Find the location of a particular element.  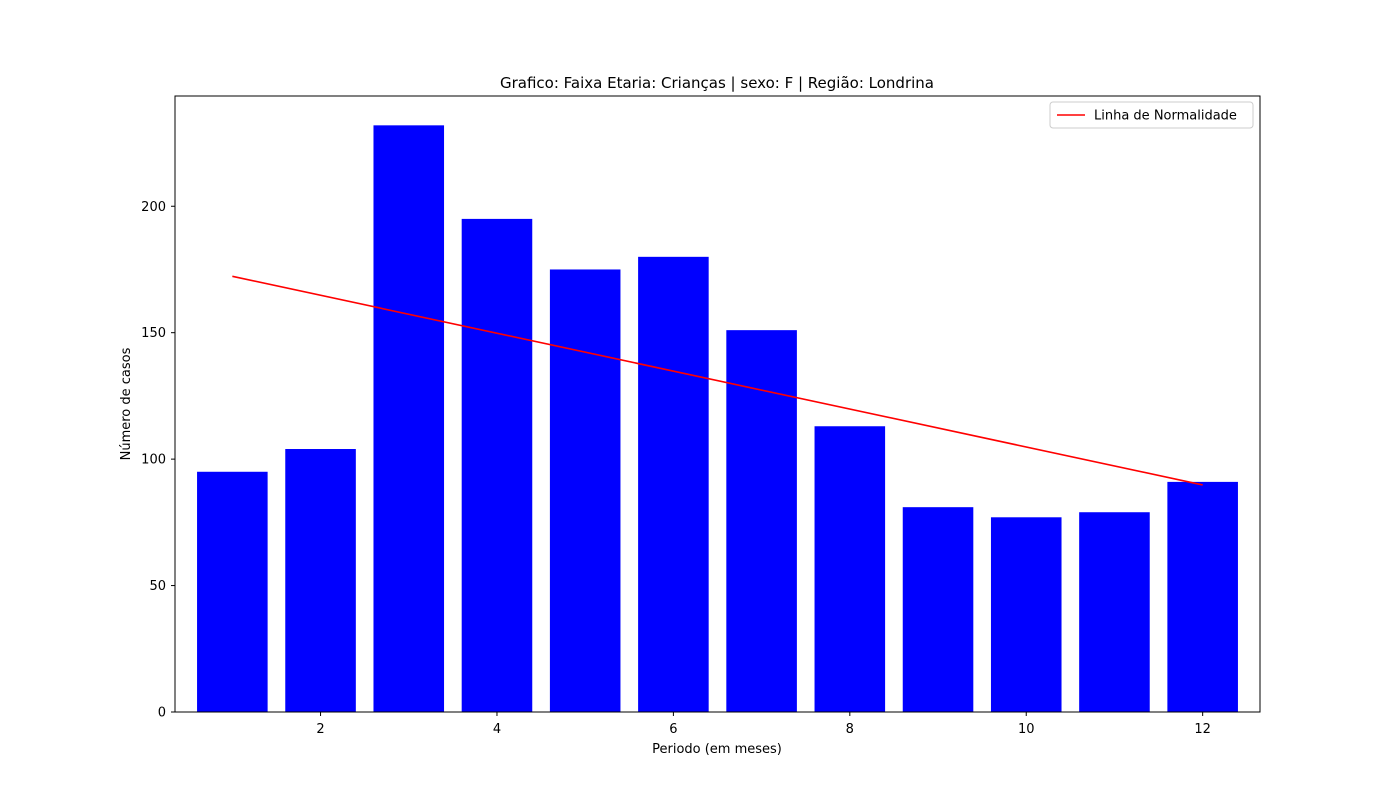

x-tick-label: 12 is located at coordinates (1202, 729).